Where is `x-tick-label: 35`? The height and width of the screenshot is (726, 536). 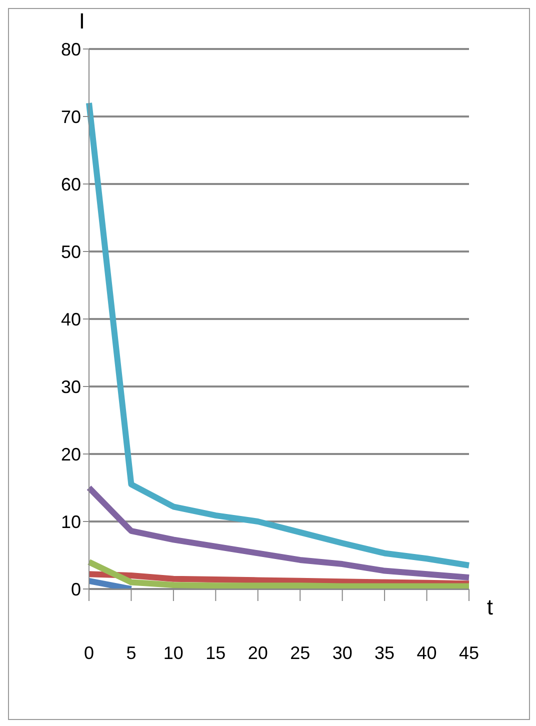
x-tick-label: 35 is located at coordinates (384, 652).